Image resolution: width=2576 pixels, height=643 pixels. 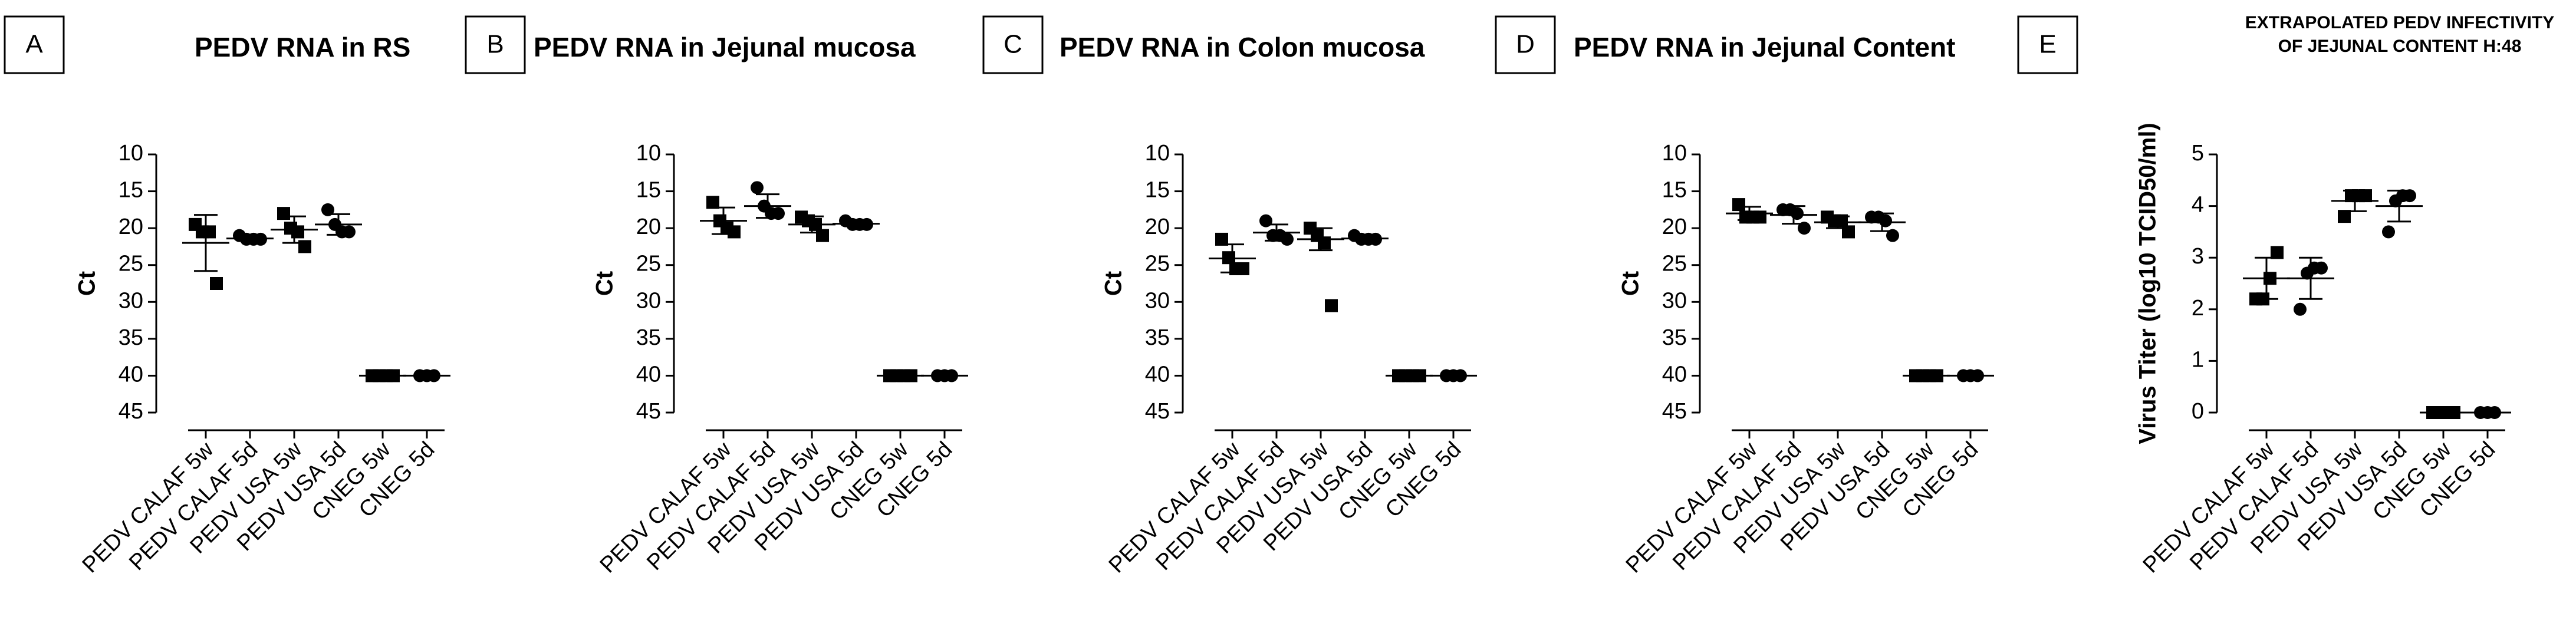 I want to click on y-tick-label: 5, so click(x=2198, y=154).